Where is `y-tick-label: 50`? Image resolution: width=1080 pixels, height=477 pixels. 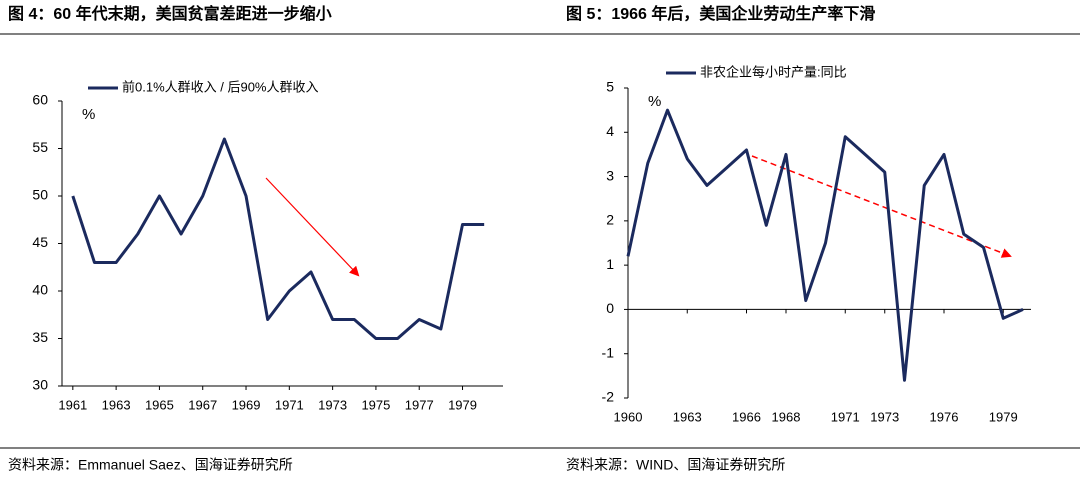
y-tick-label: 50 is located at coordinates (40, 195).